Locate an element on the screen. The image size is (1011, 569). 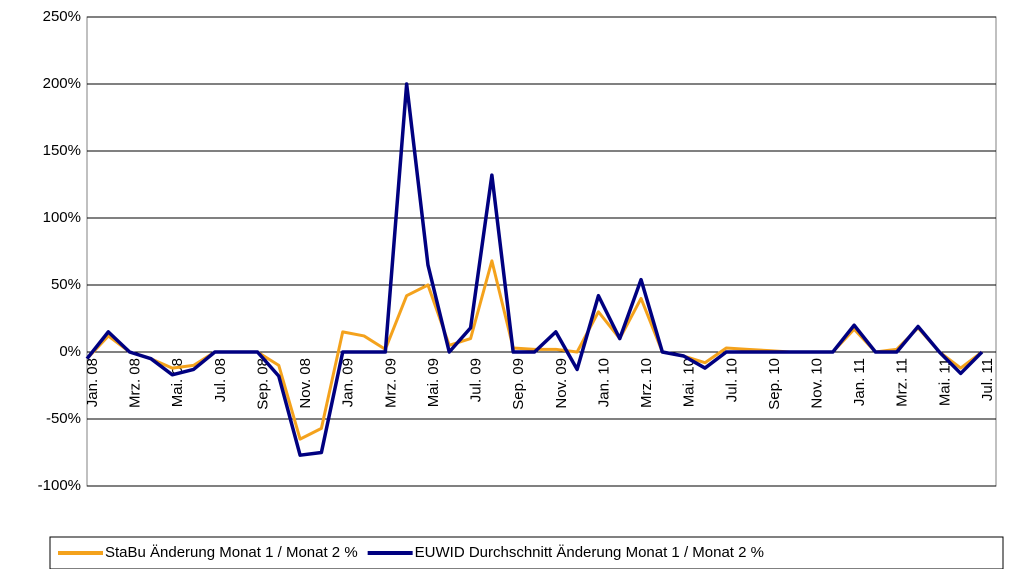
y-tick-label: 200% is located at coordinates (62, 83).